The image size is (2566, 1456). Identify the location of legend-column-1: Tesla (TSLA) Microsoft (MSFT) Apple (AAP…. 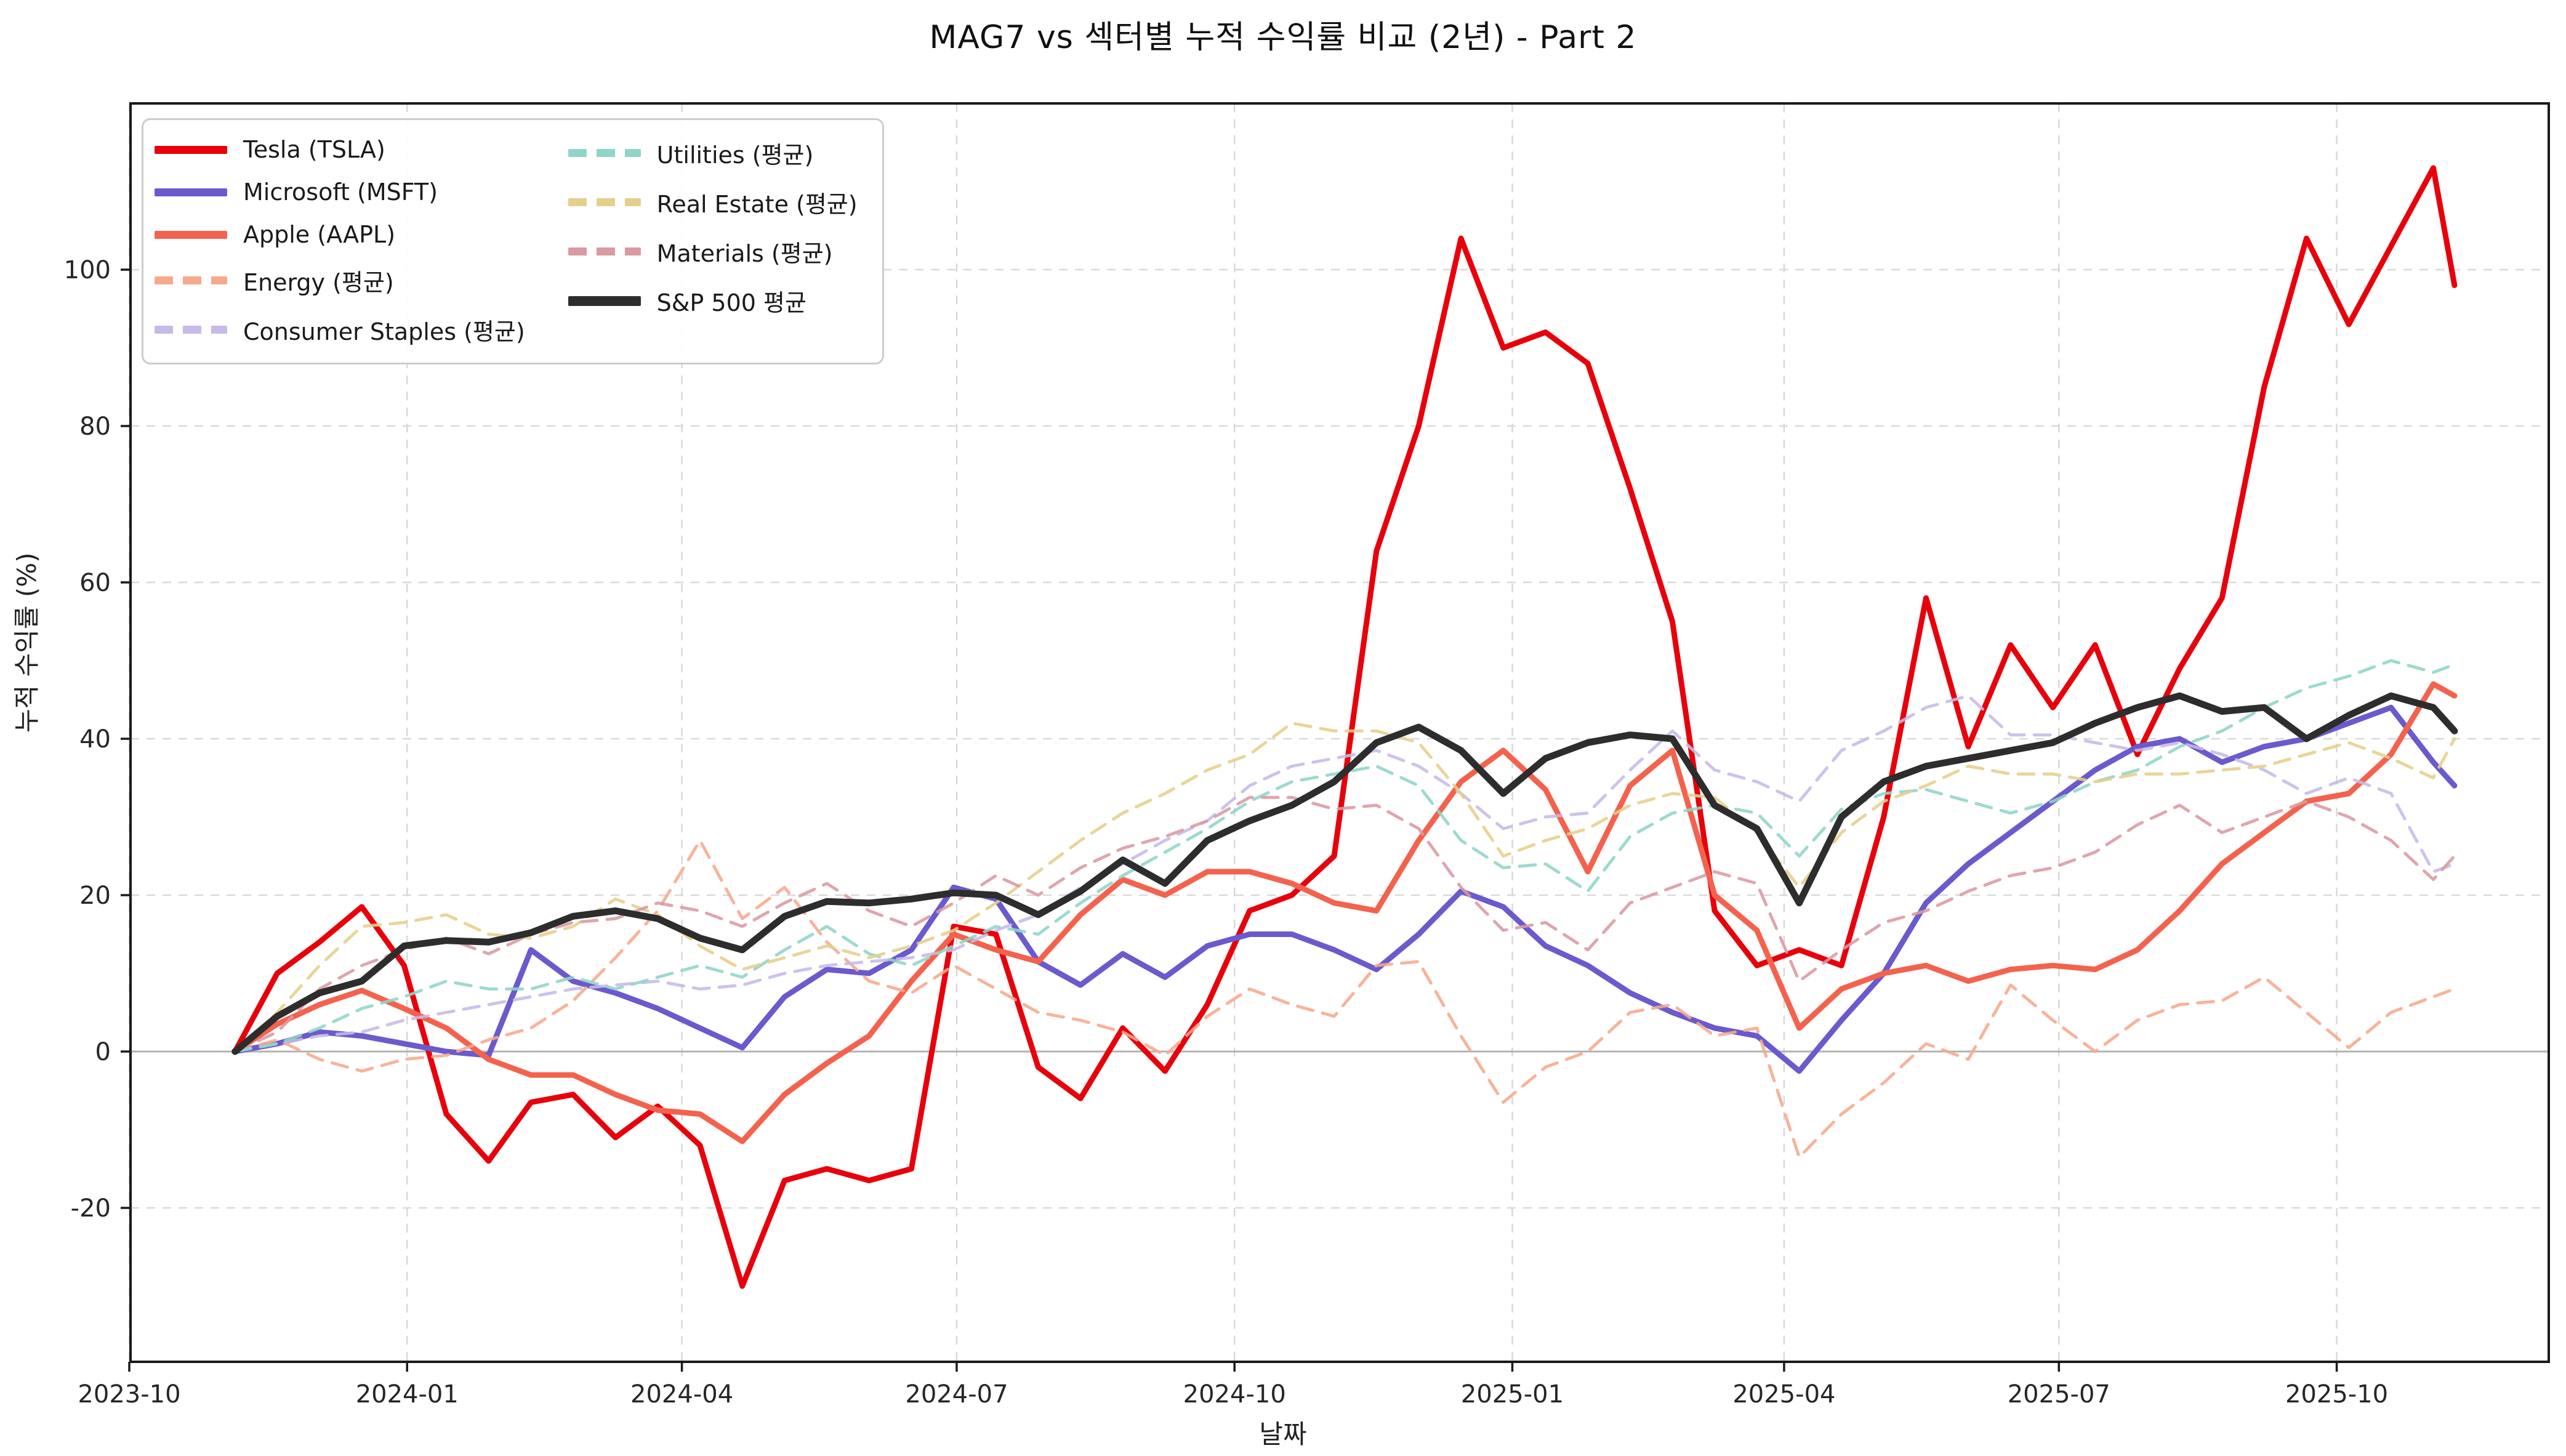
(340, 242).